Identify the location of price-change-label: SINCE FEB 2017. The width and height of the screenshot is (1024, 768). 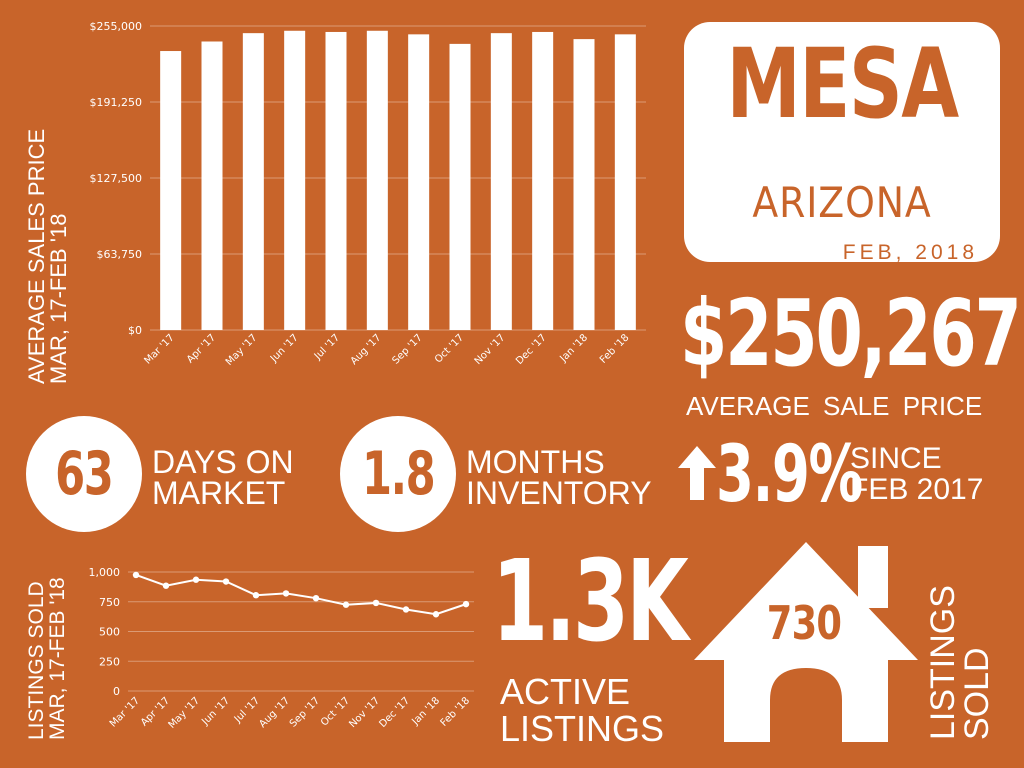
(916, 475).